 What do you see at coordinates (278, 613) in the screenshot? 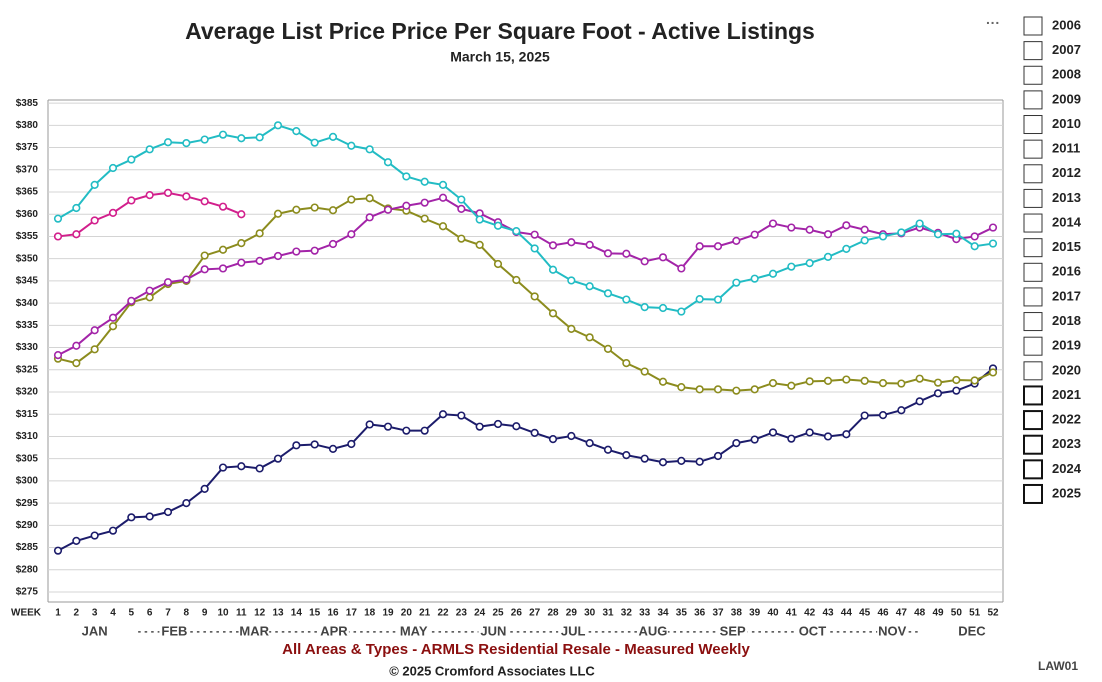
I see `x-tick-label: 13` at bounding box center [278, 613].